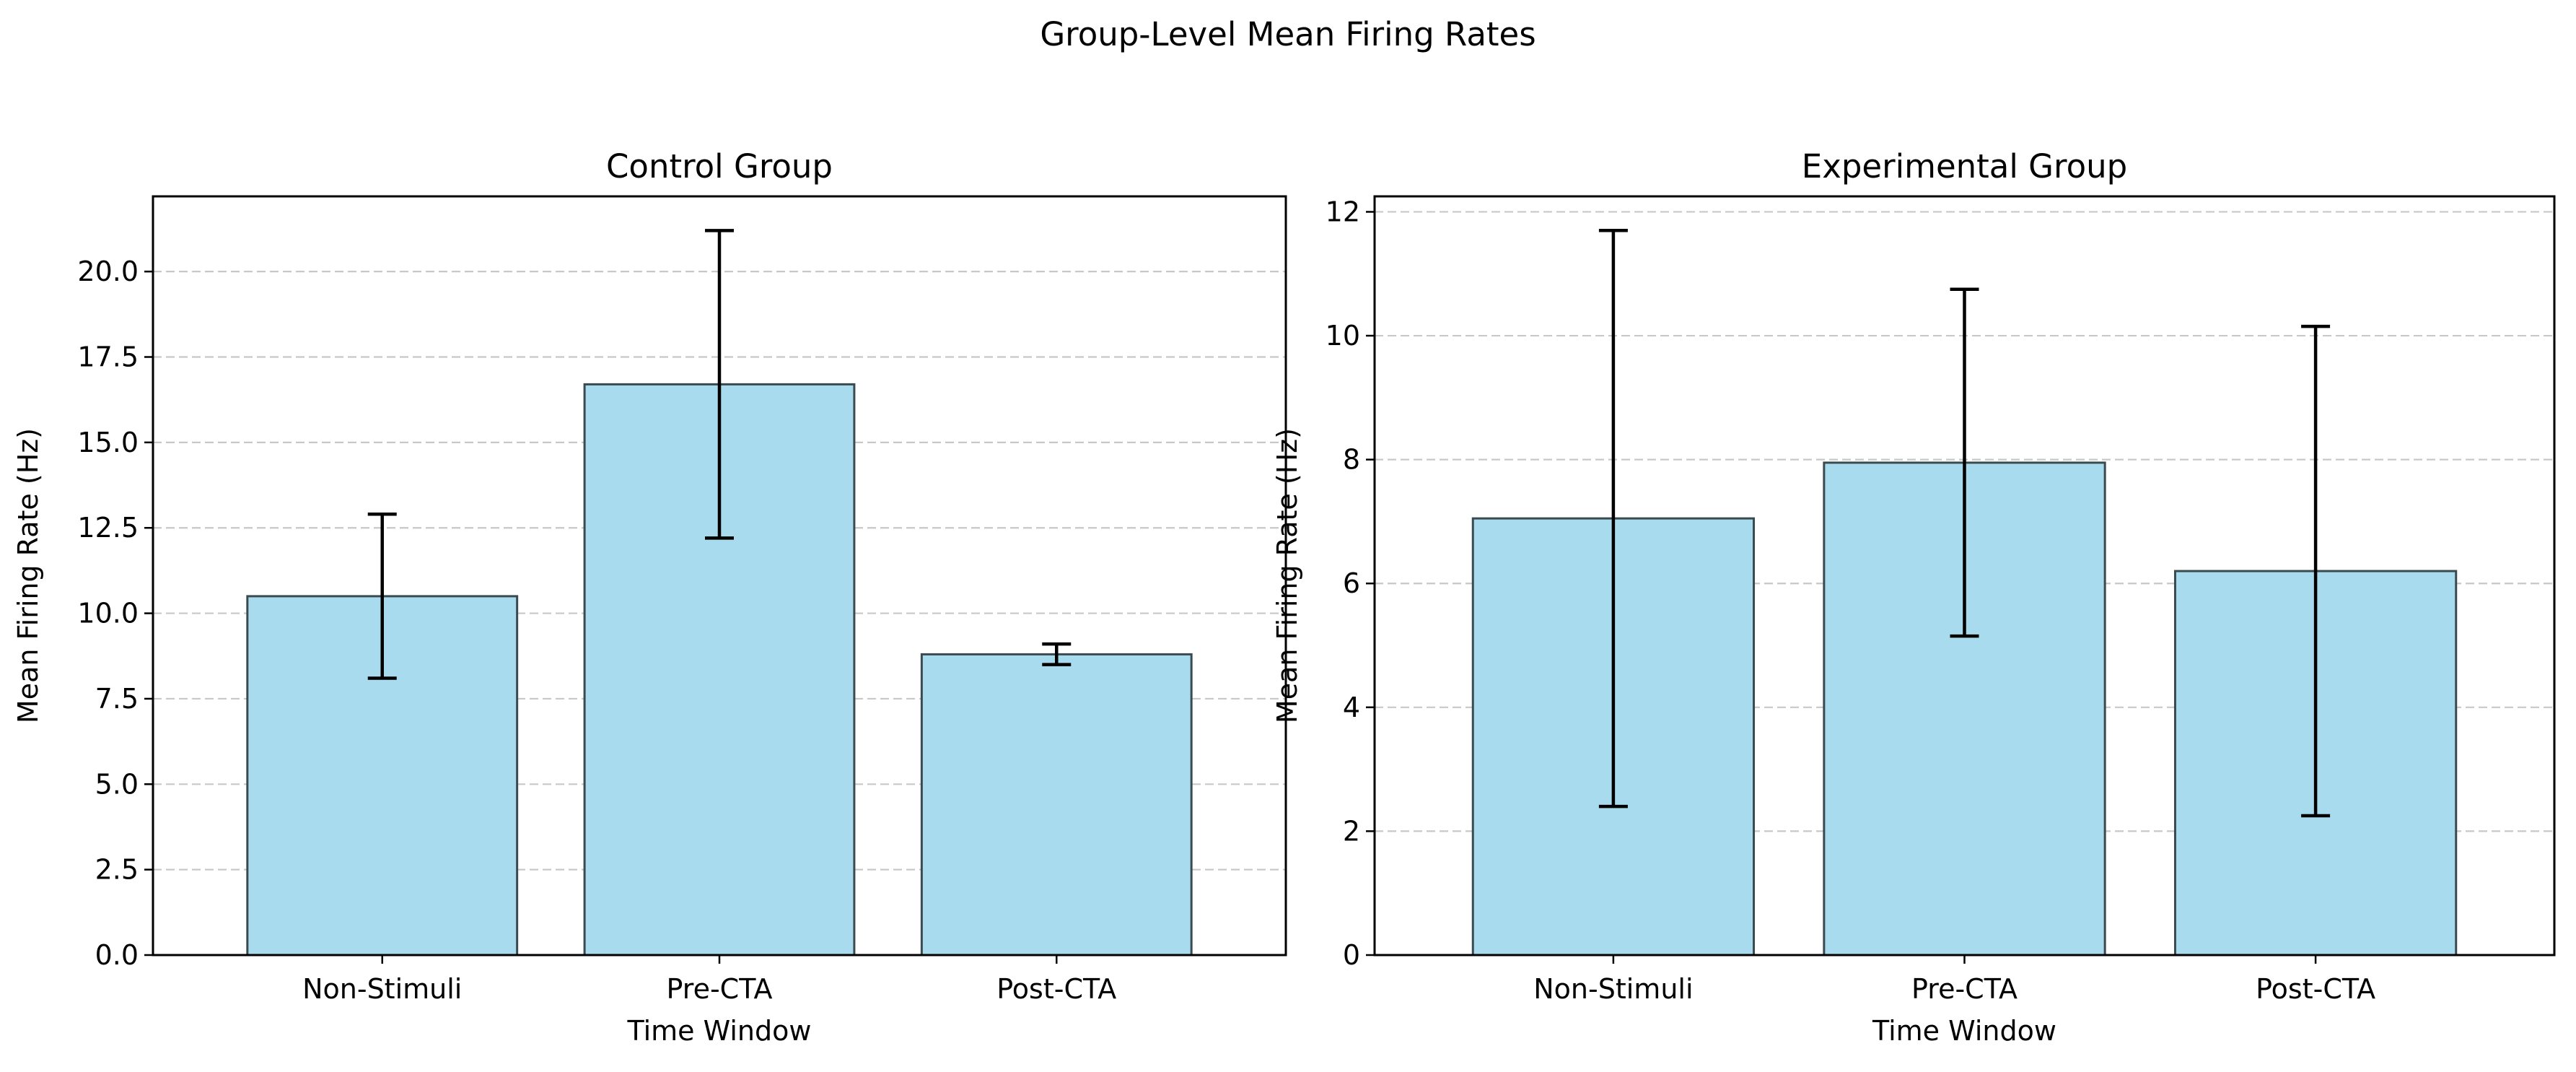  What do you see at coordinates (1351, 707) in the screenshot?
I see `y-tick-label: 4` at bounding box center [1351, 707].